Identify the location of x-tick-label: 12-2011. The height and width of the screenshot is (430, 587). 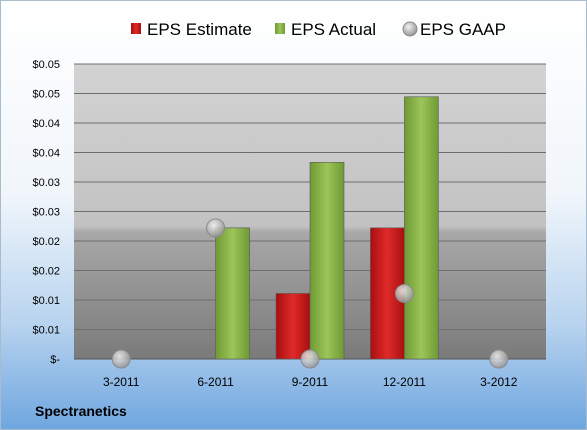
(404, 382).